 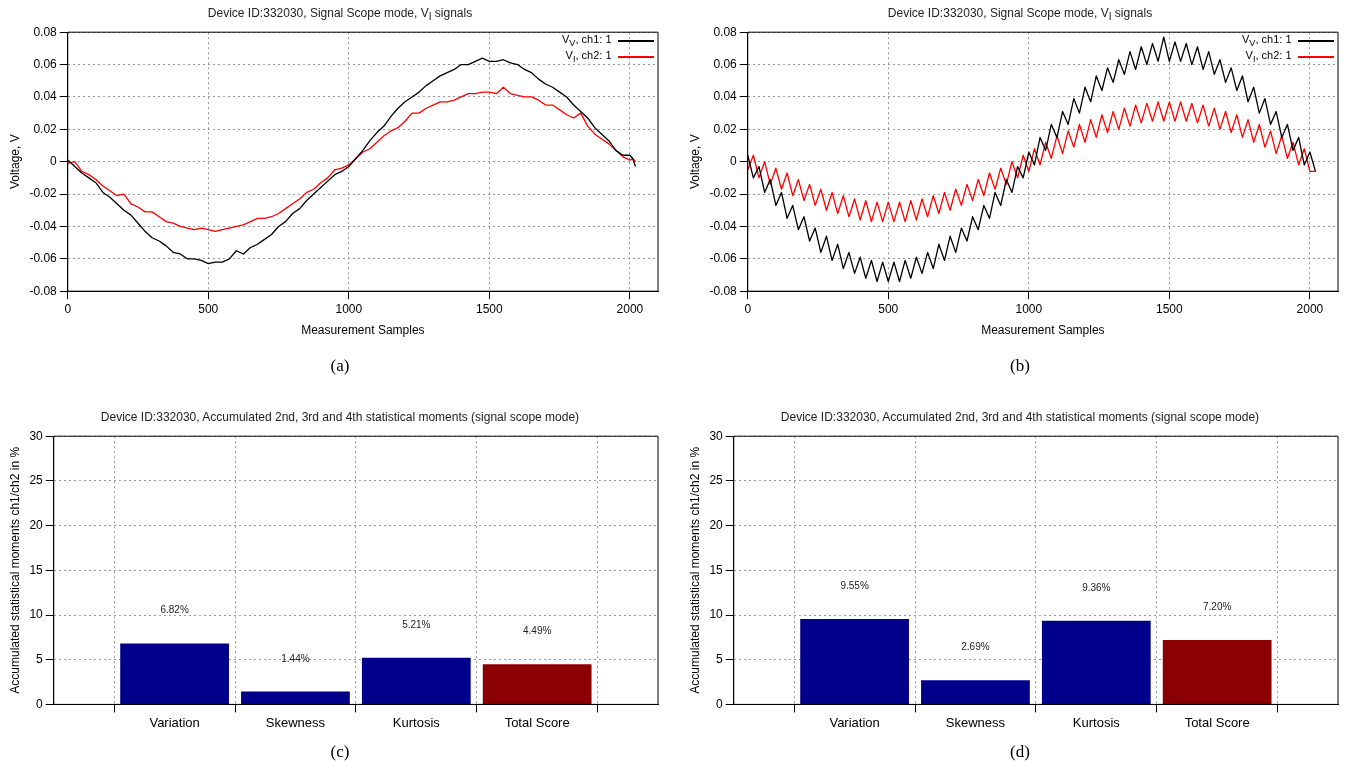 What do you see at coordinates (416, 624) in the screenshot?
I see `data-label: 5.21%` at bounding box center [416, 624].